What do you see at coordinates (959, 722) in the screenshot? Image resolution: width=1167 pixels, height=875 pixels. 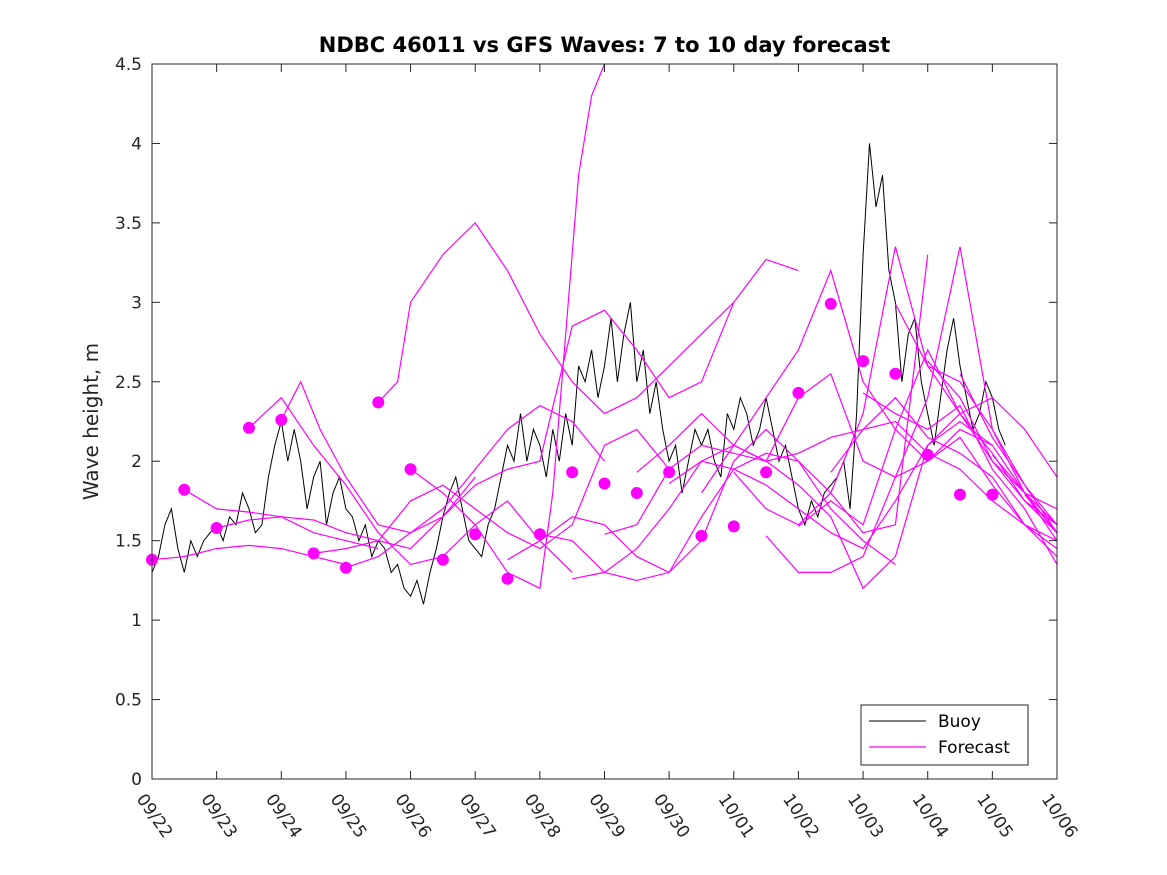 I see `legend-buoy-label: Buoy` at bounding box center [959, 722].